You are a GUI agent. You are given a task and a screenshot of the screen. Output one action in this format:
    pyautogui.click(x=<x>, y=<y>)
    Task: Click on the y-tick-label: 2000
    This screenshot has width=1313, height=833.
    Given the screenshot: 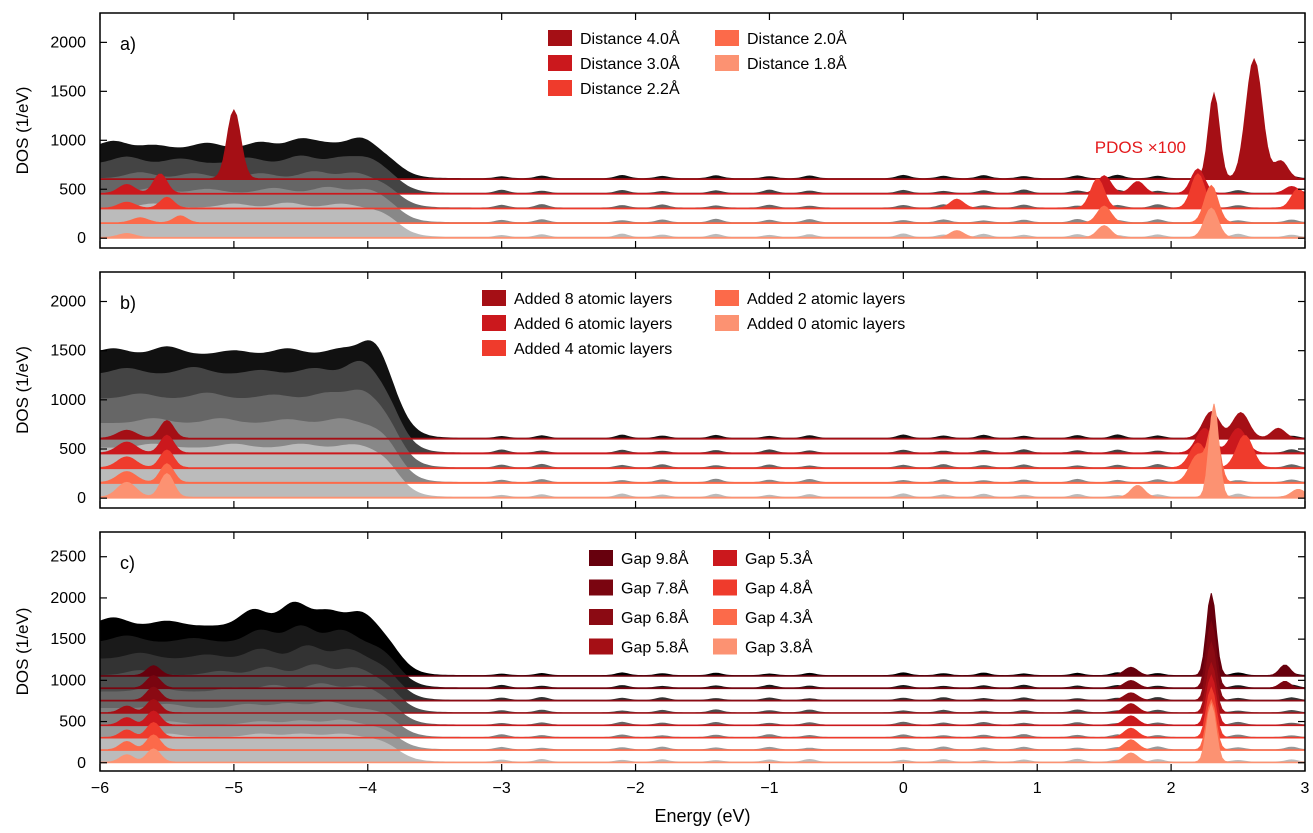 What is the action you would take?
    pyautogui.click(x=68, y=302)
    